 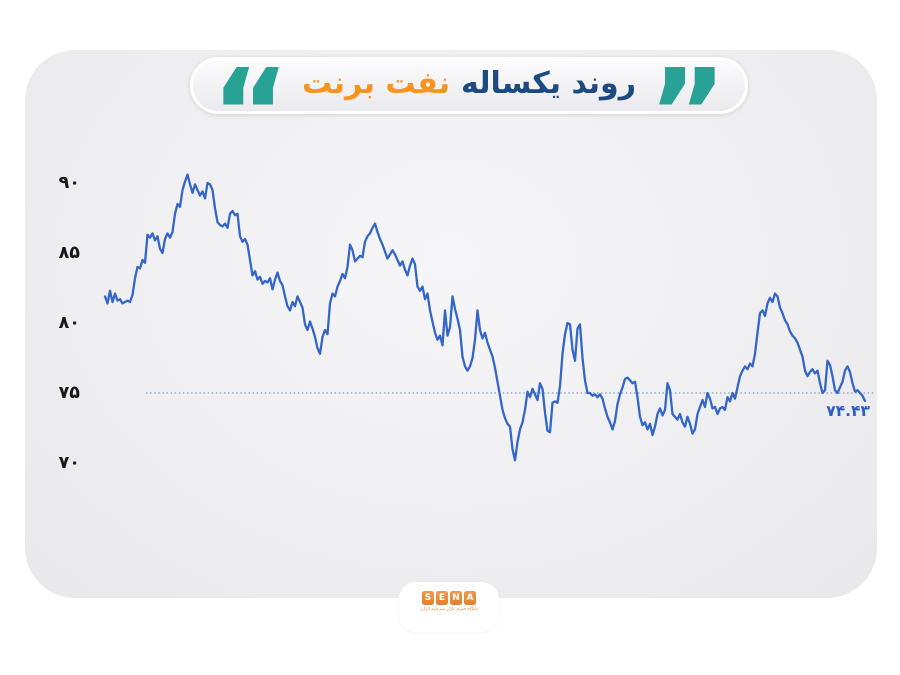 I want to click on y-axis-tick-label-70: ۷۰, so click(x=69, y=463).